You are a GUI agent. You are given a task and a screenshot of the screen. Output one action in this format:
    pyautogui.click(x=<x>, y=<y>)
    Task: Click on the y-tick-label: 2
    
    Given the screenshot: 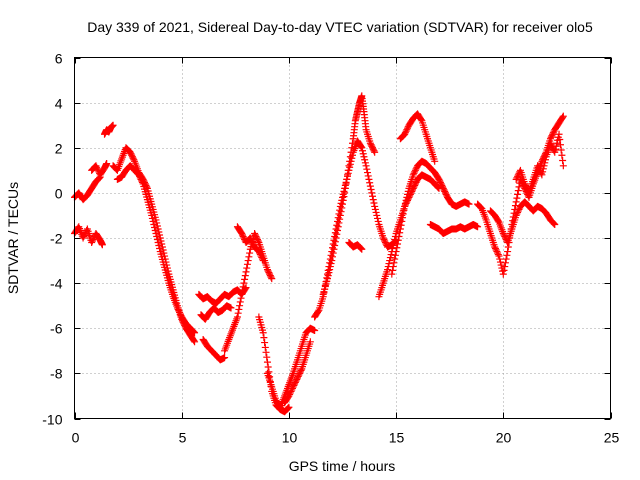 What is the action you would take?
    pyautogui.click(x=59, y=149)
    